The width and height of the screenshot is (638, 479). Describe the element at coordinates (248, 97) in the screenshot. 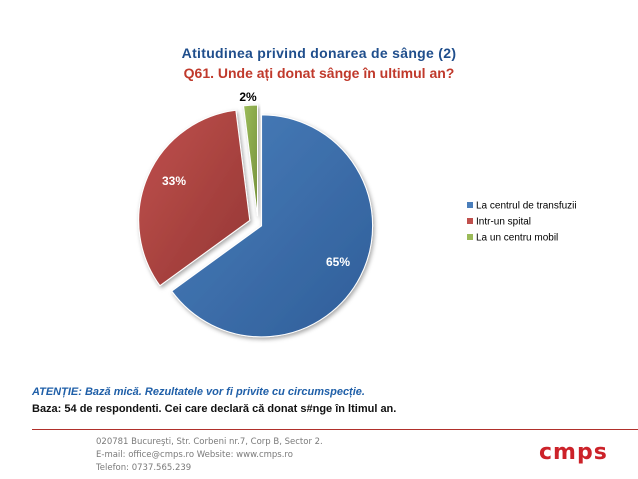

I see `pie-label-3: 2%` at that location.